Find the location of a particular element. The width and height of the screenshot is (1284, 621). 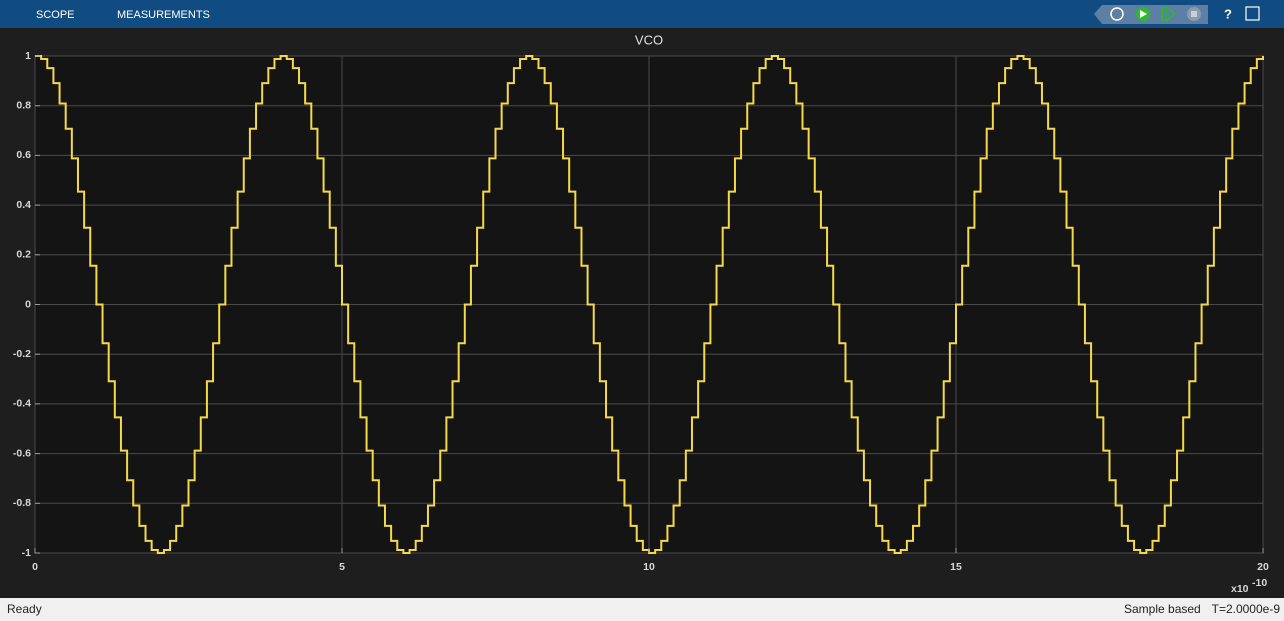

run-icon is located at coordinates (1143, 14).